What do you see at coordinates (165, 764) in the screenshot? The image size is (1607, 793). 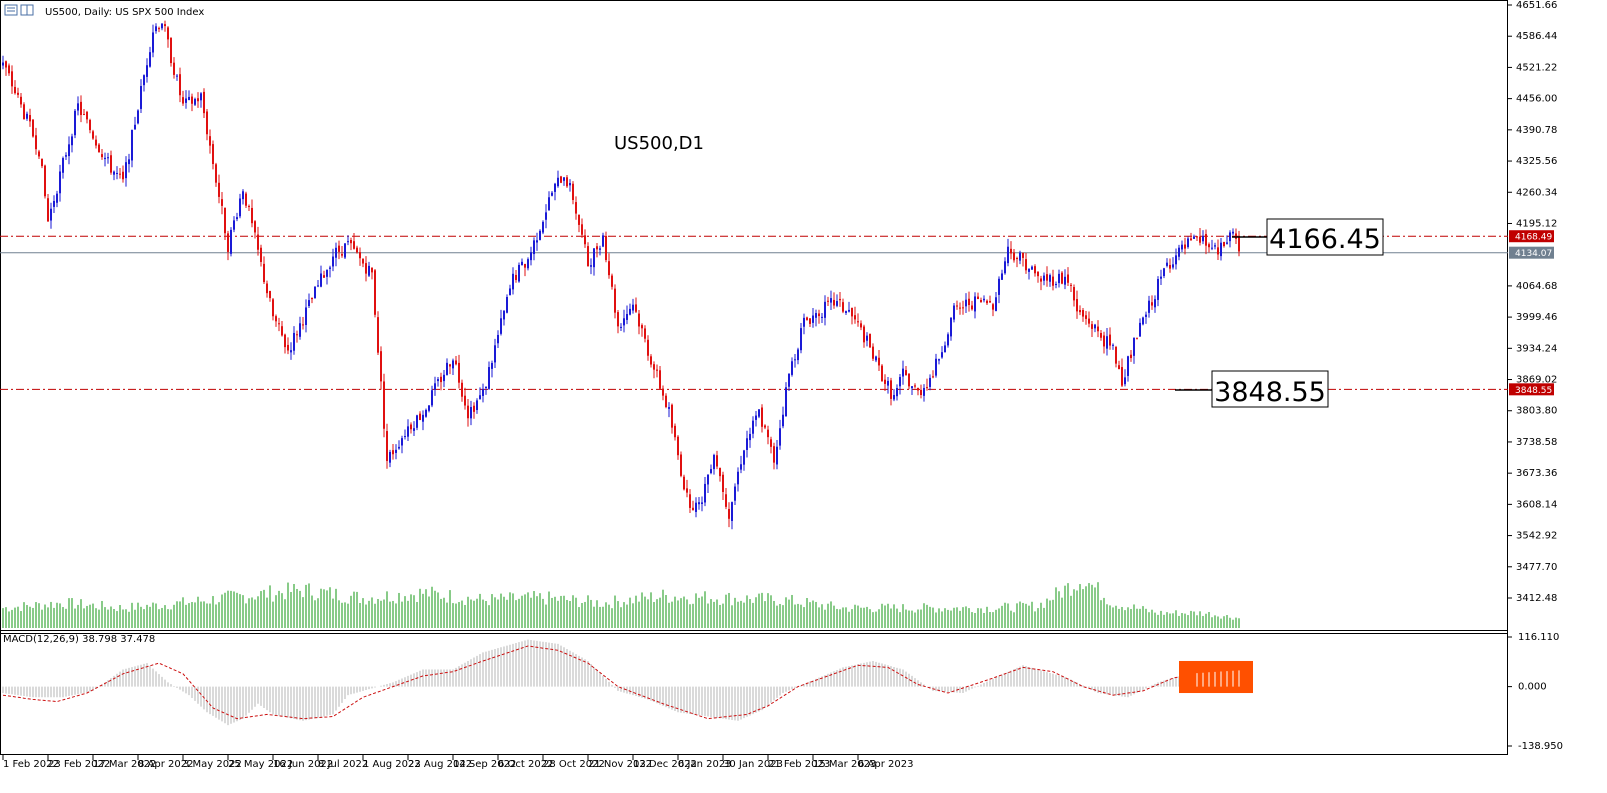 I see `time-tick-label: 8 Apr 2022` at bounding box center [165, 764].